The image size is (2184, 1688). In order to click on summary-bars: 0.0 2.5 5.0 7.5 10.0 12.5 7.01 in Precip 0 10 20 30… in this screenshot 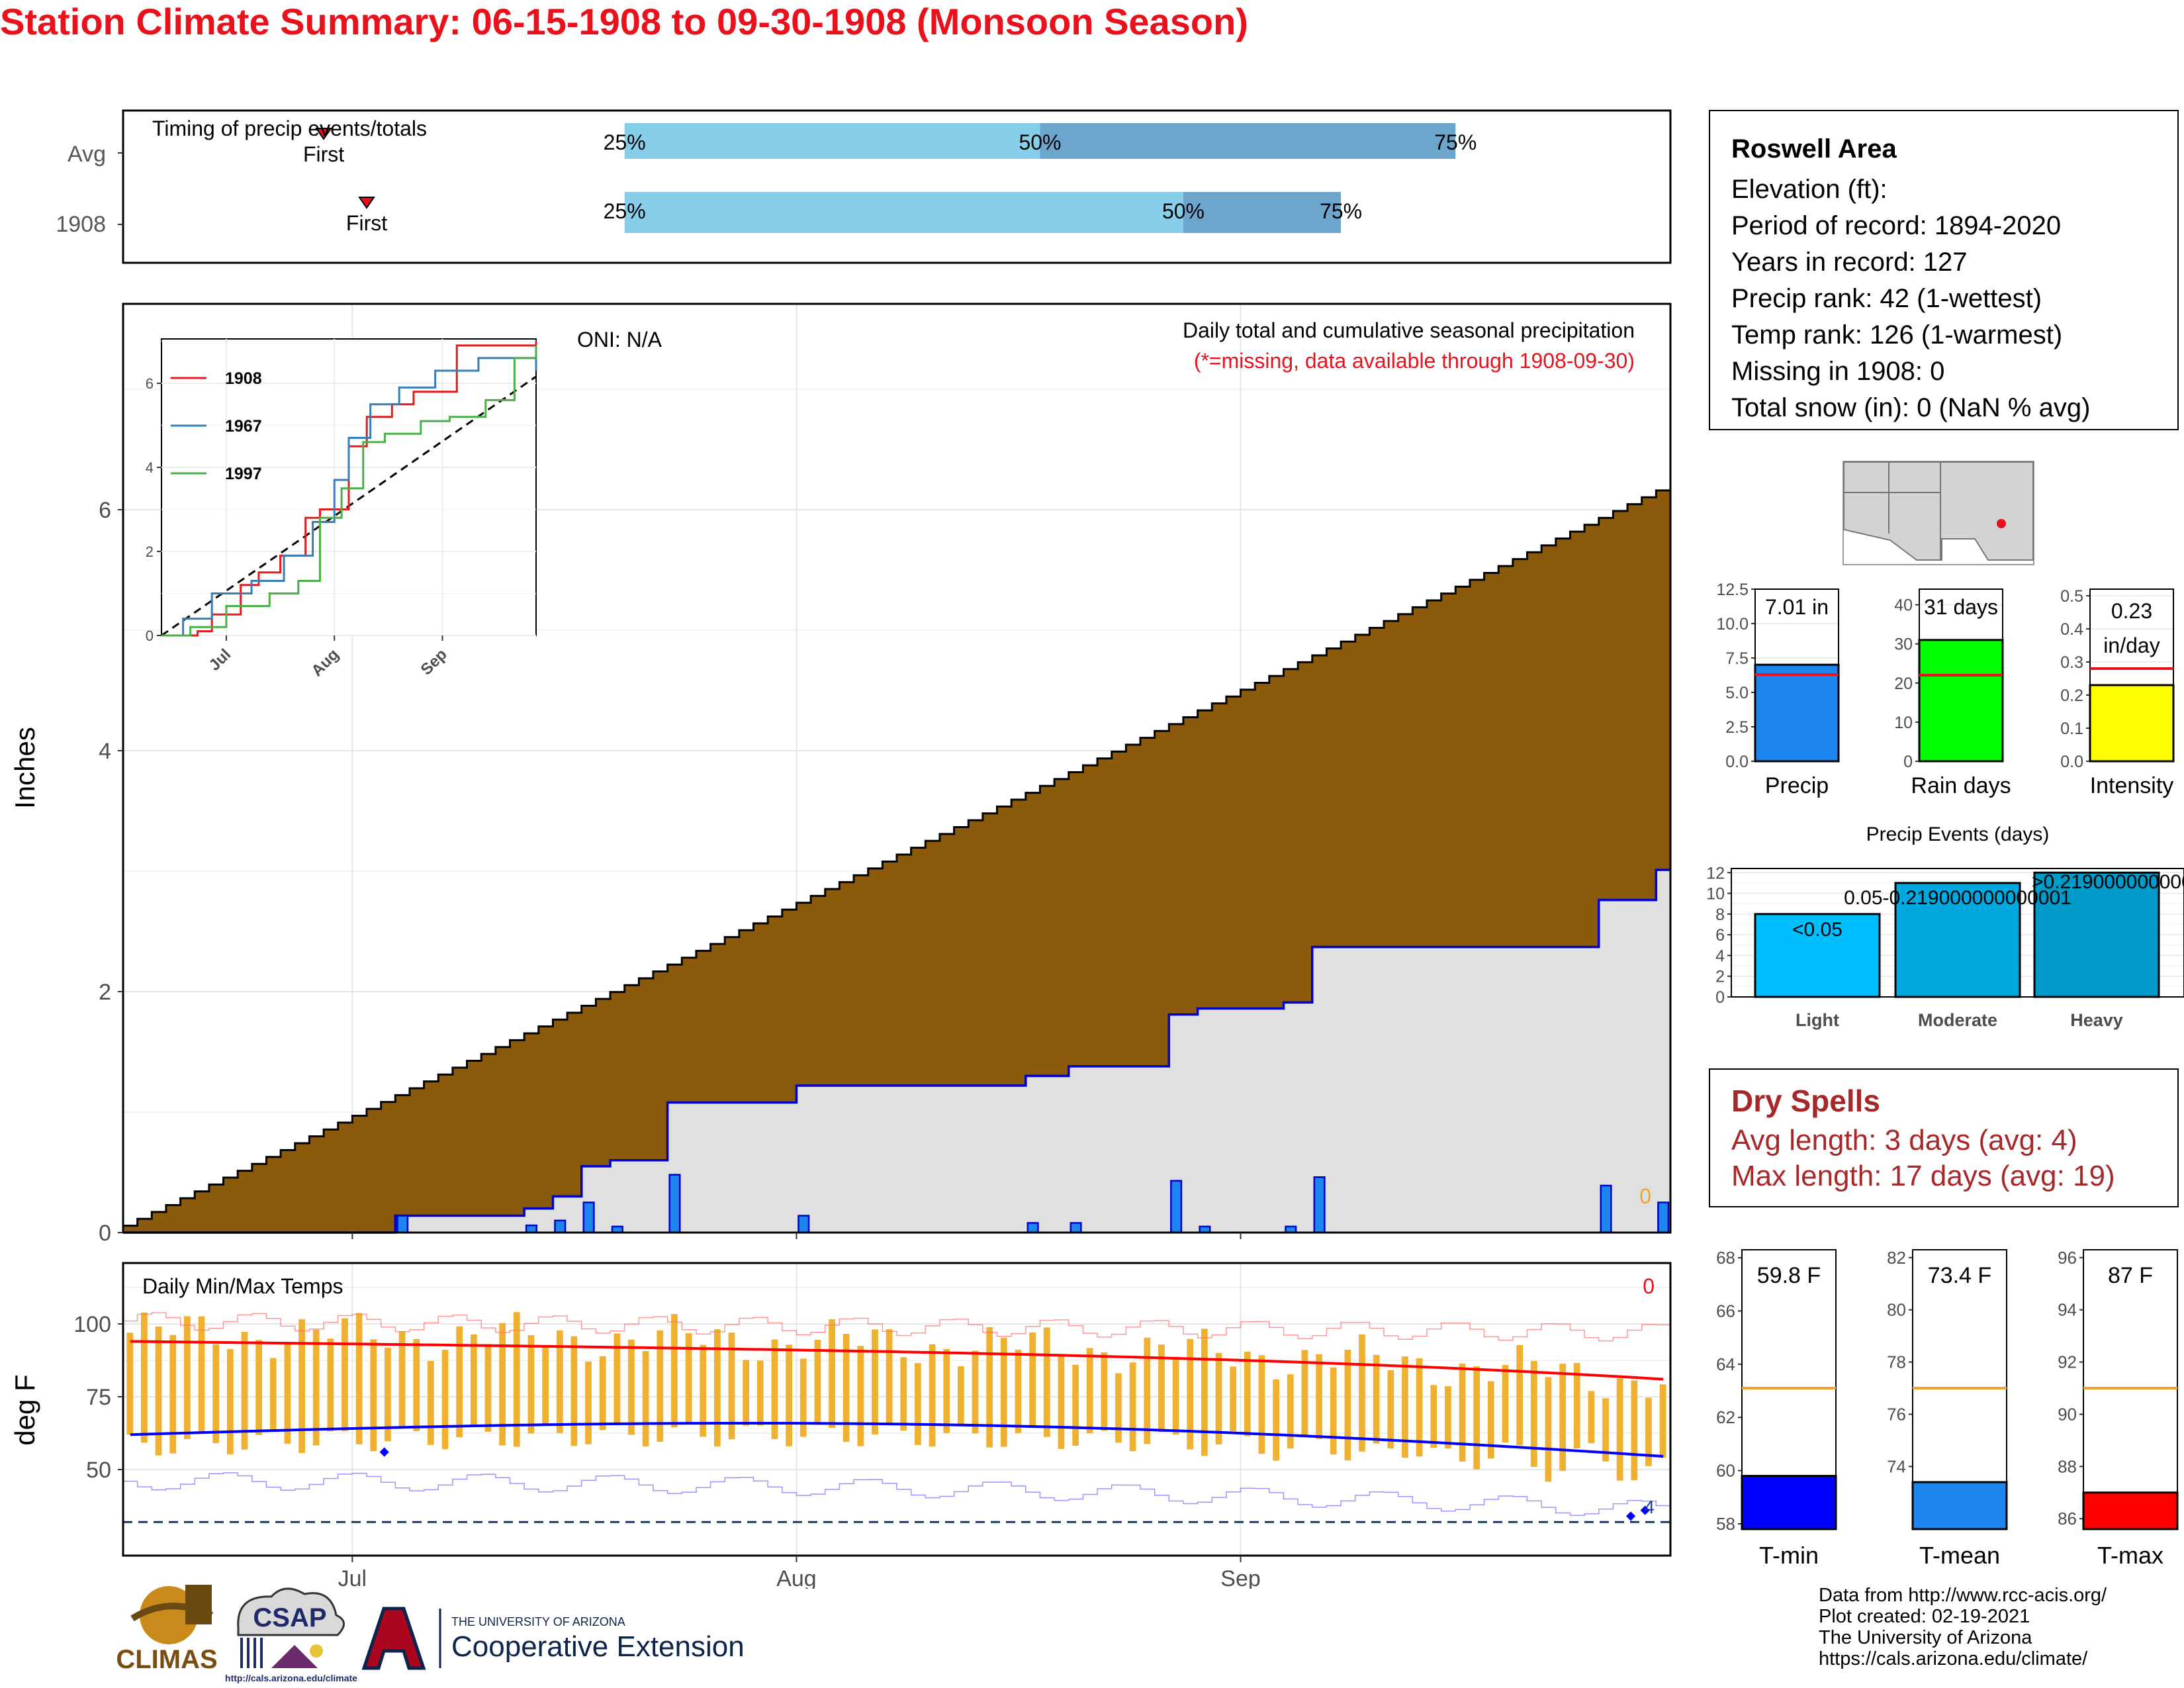, I will do `click(1945, 689)`.